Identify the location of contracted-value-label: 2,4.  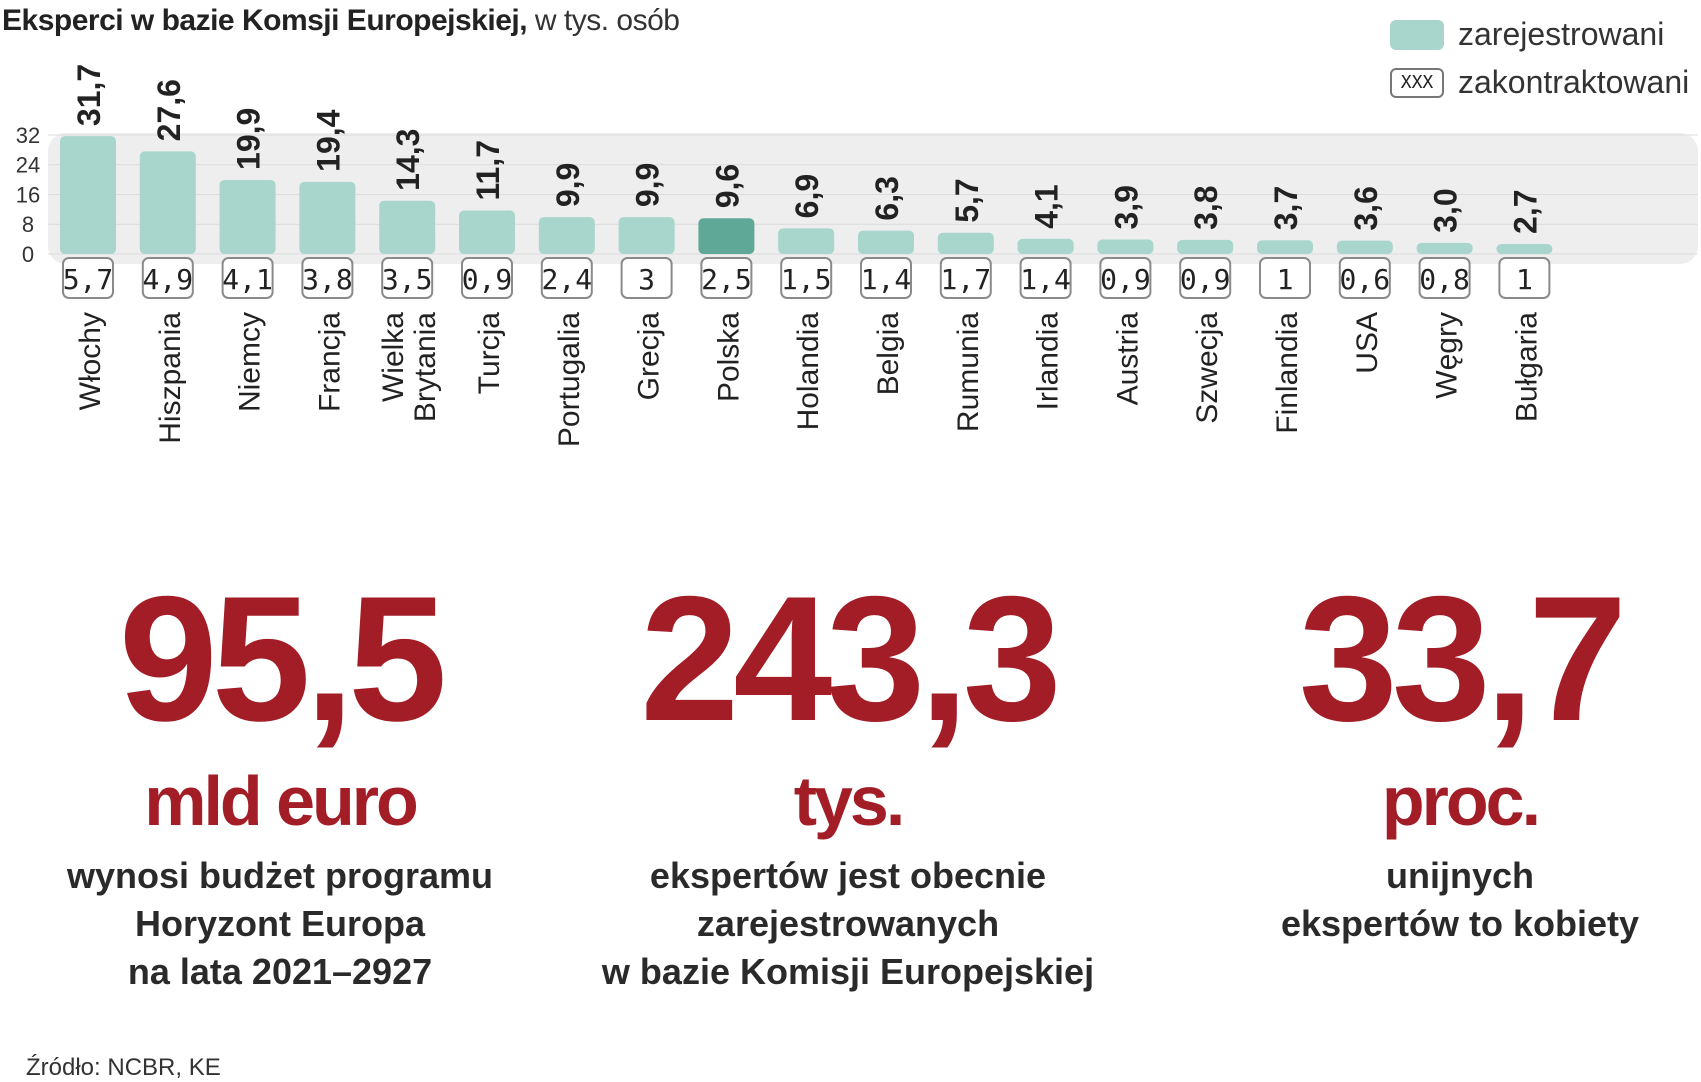
(567, 279).